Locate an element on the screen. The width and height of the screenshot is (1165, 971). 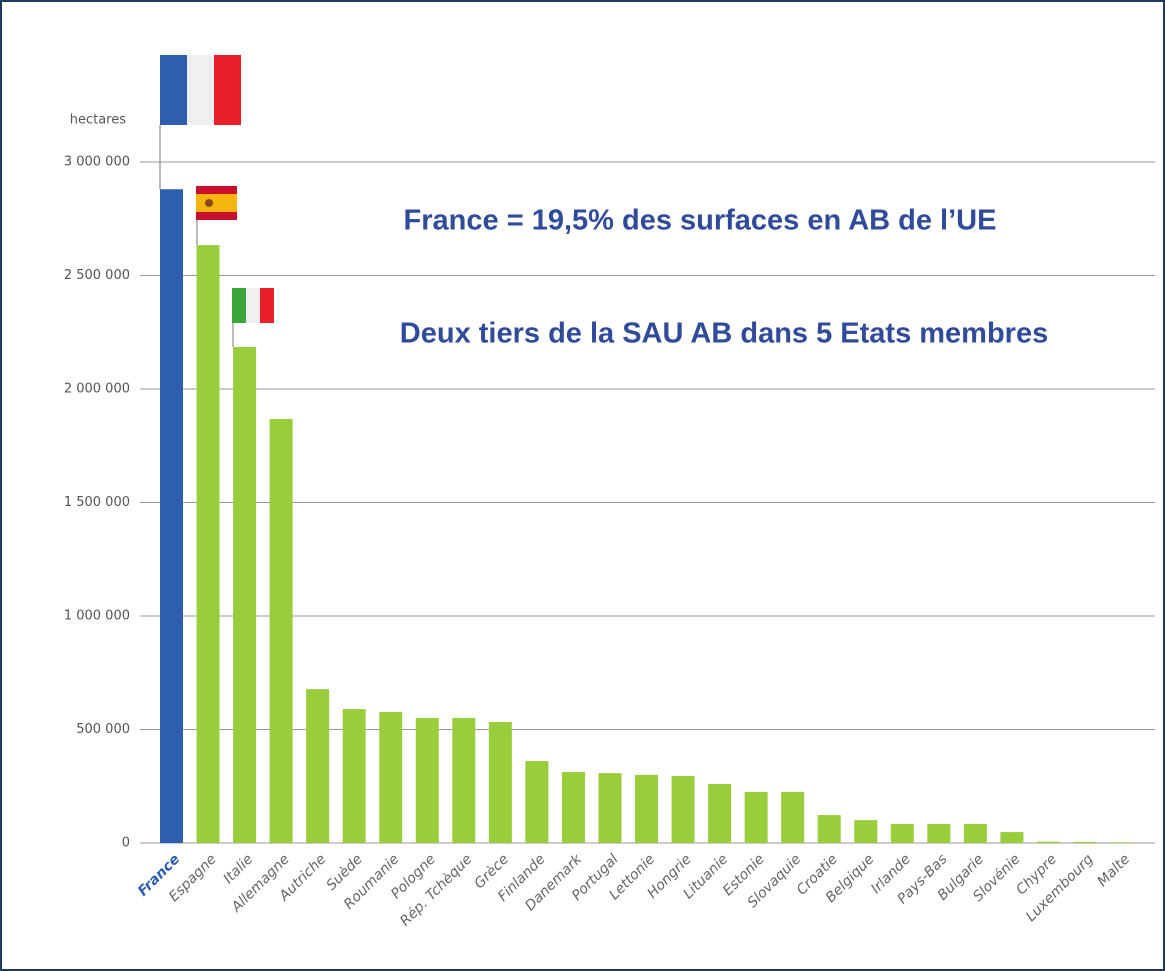
flag-spain is located at coordinates (216, 215).